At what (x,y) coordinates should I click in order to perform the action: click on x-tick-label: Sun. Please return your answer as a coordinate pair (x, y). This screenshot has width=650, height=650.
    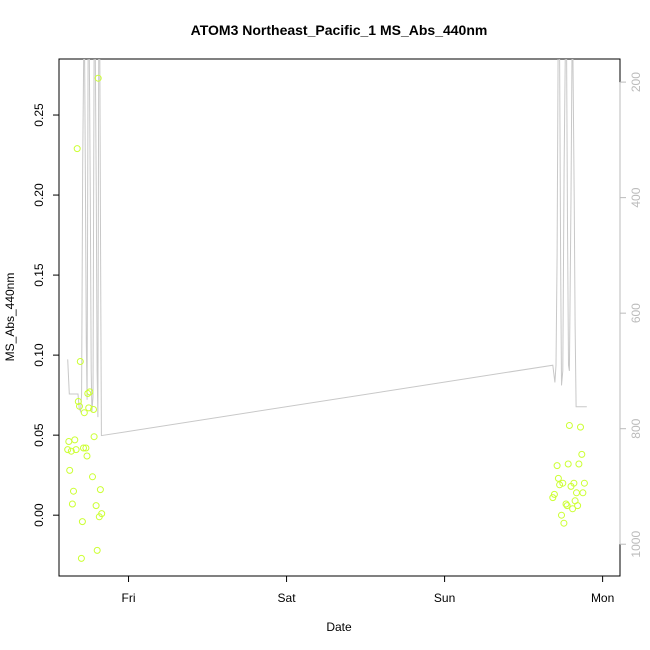
    Looking at the image, I should click on (444, 598).